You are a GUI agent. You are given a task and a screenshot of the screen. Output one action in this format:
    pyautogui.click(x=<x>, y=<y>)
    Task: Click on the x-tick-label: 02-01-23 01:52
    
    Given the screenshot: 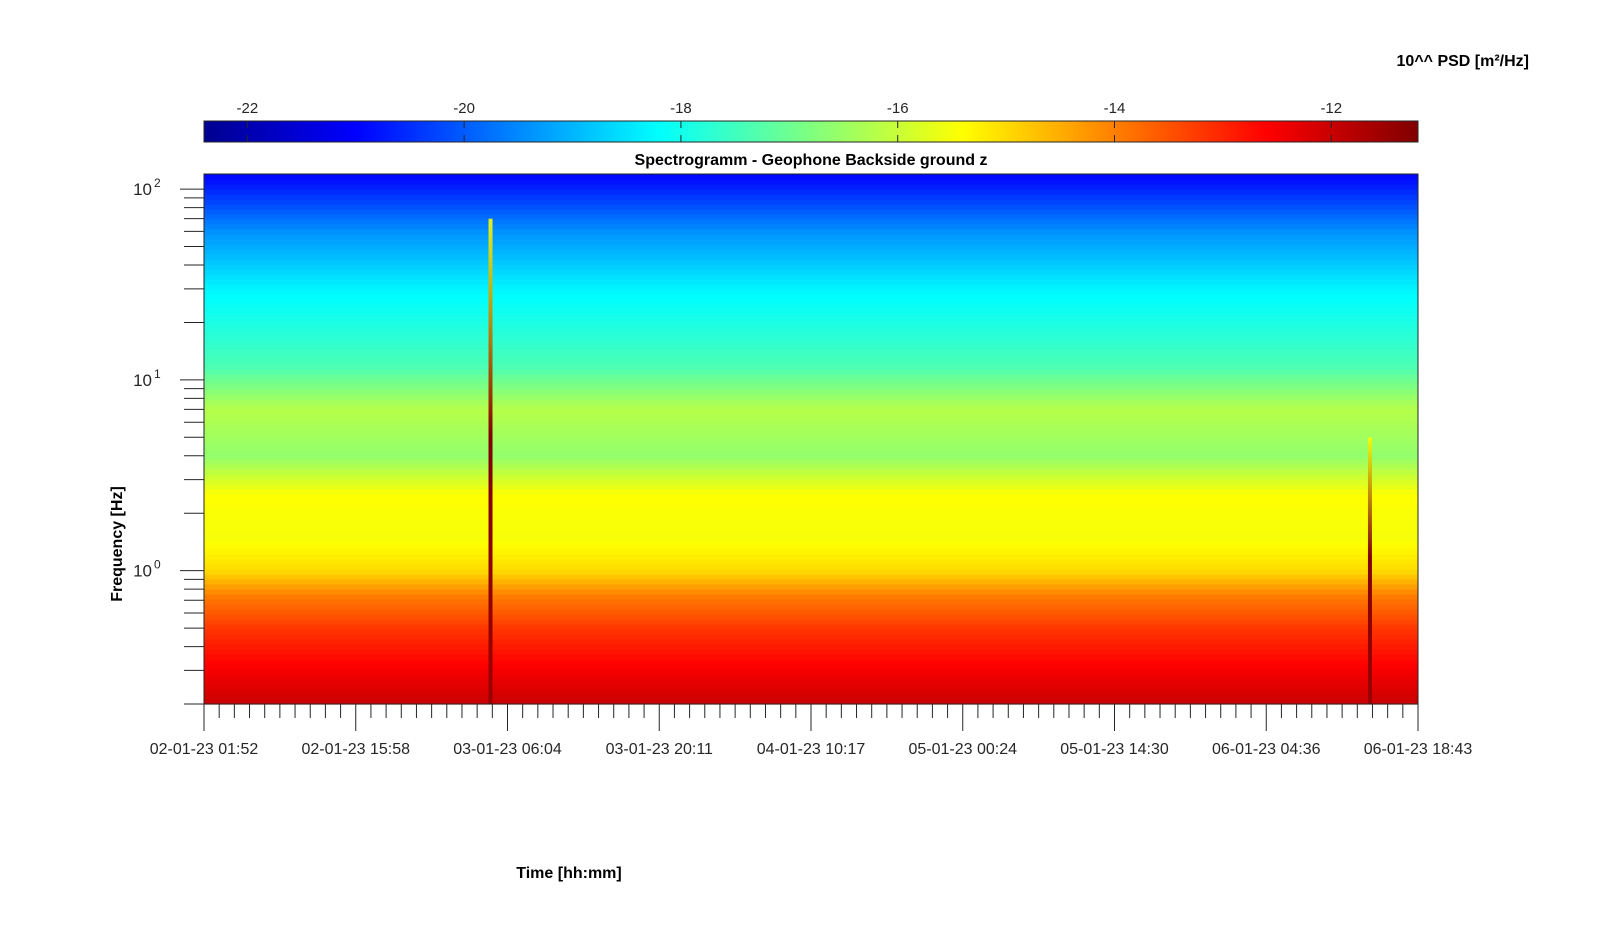 What is the action you would take?
    pyautogui.click(x=204, y=749)
    